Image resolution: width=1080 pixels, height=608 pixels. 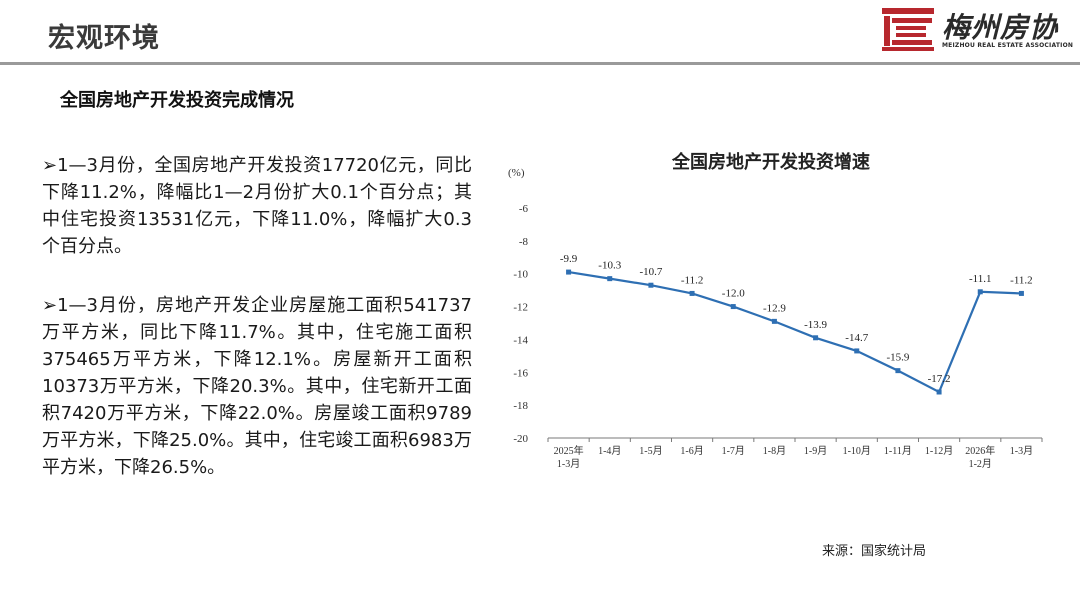 What do you see at coordinates (1000, 27) in the screenshot?
I see `logo-chinese-text: 梅州房协` at bounding box center [1000, 27].